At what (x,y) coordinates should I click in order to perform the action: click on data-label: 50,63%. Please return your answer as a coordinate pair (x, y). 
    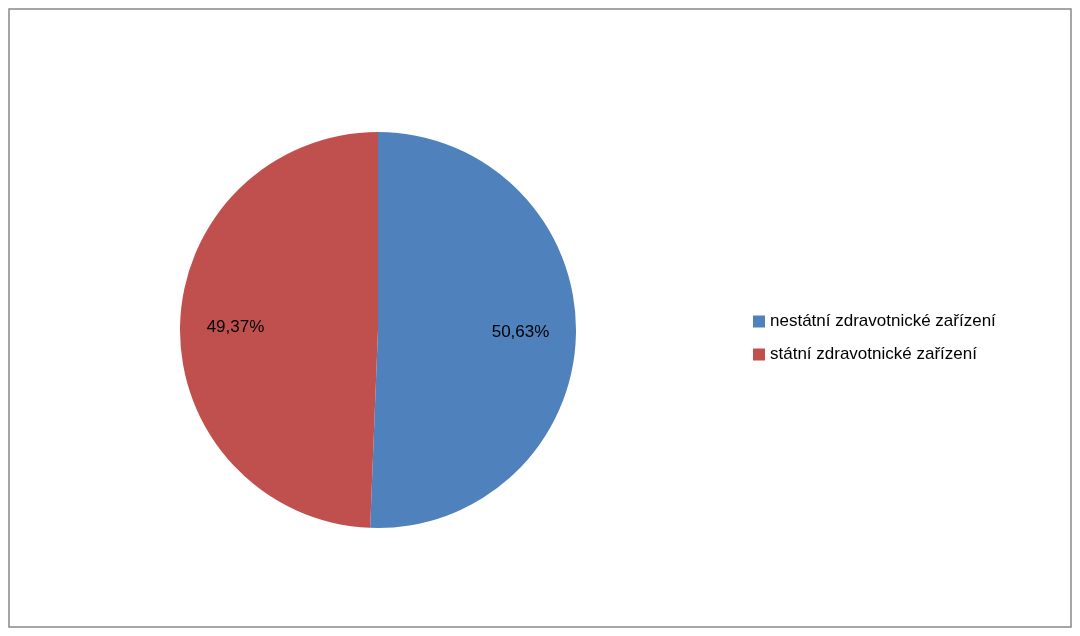
    Looking at the image, I should click on (520, 332).